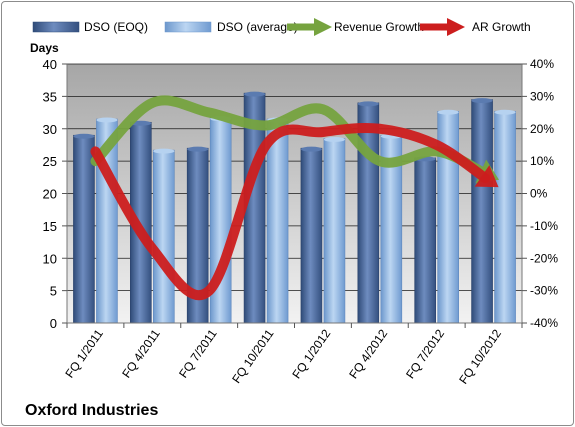 This screenshot has height=427, width=575. I want to click on legend-swatch-dso-eoq, so click(56, 27).